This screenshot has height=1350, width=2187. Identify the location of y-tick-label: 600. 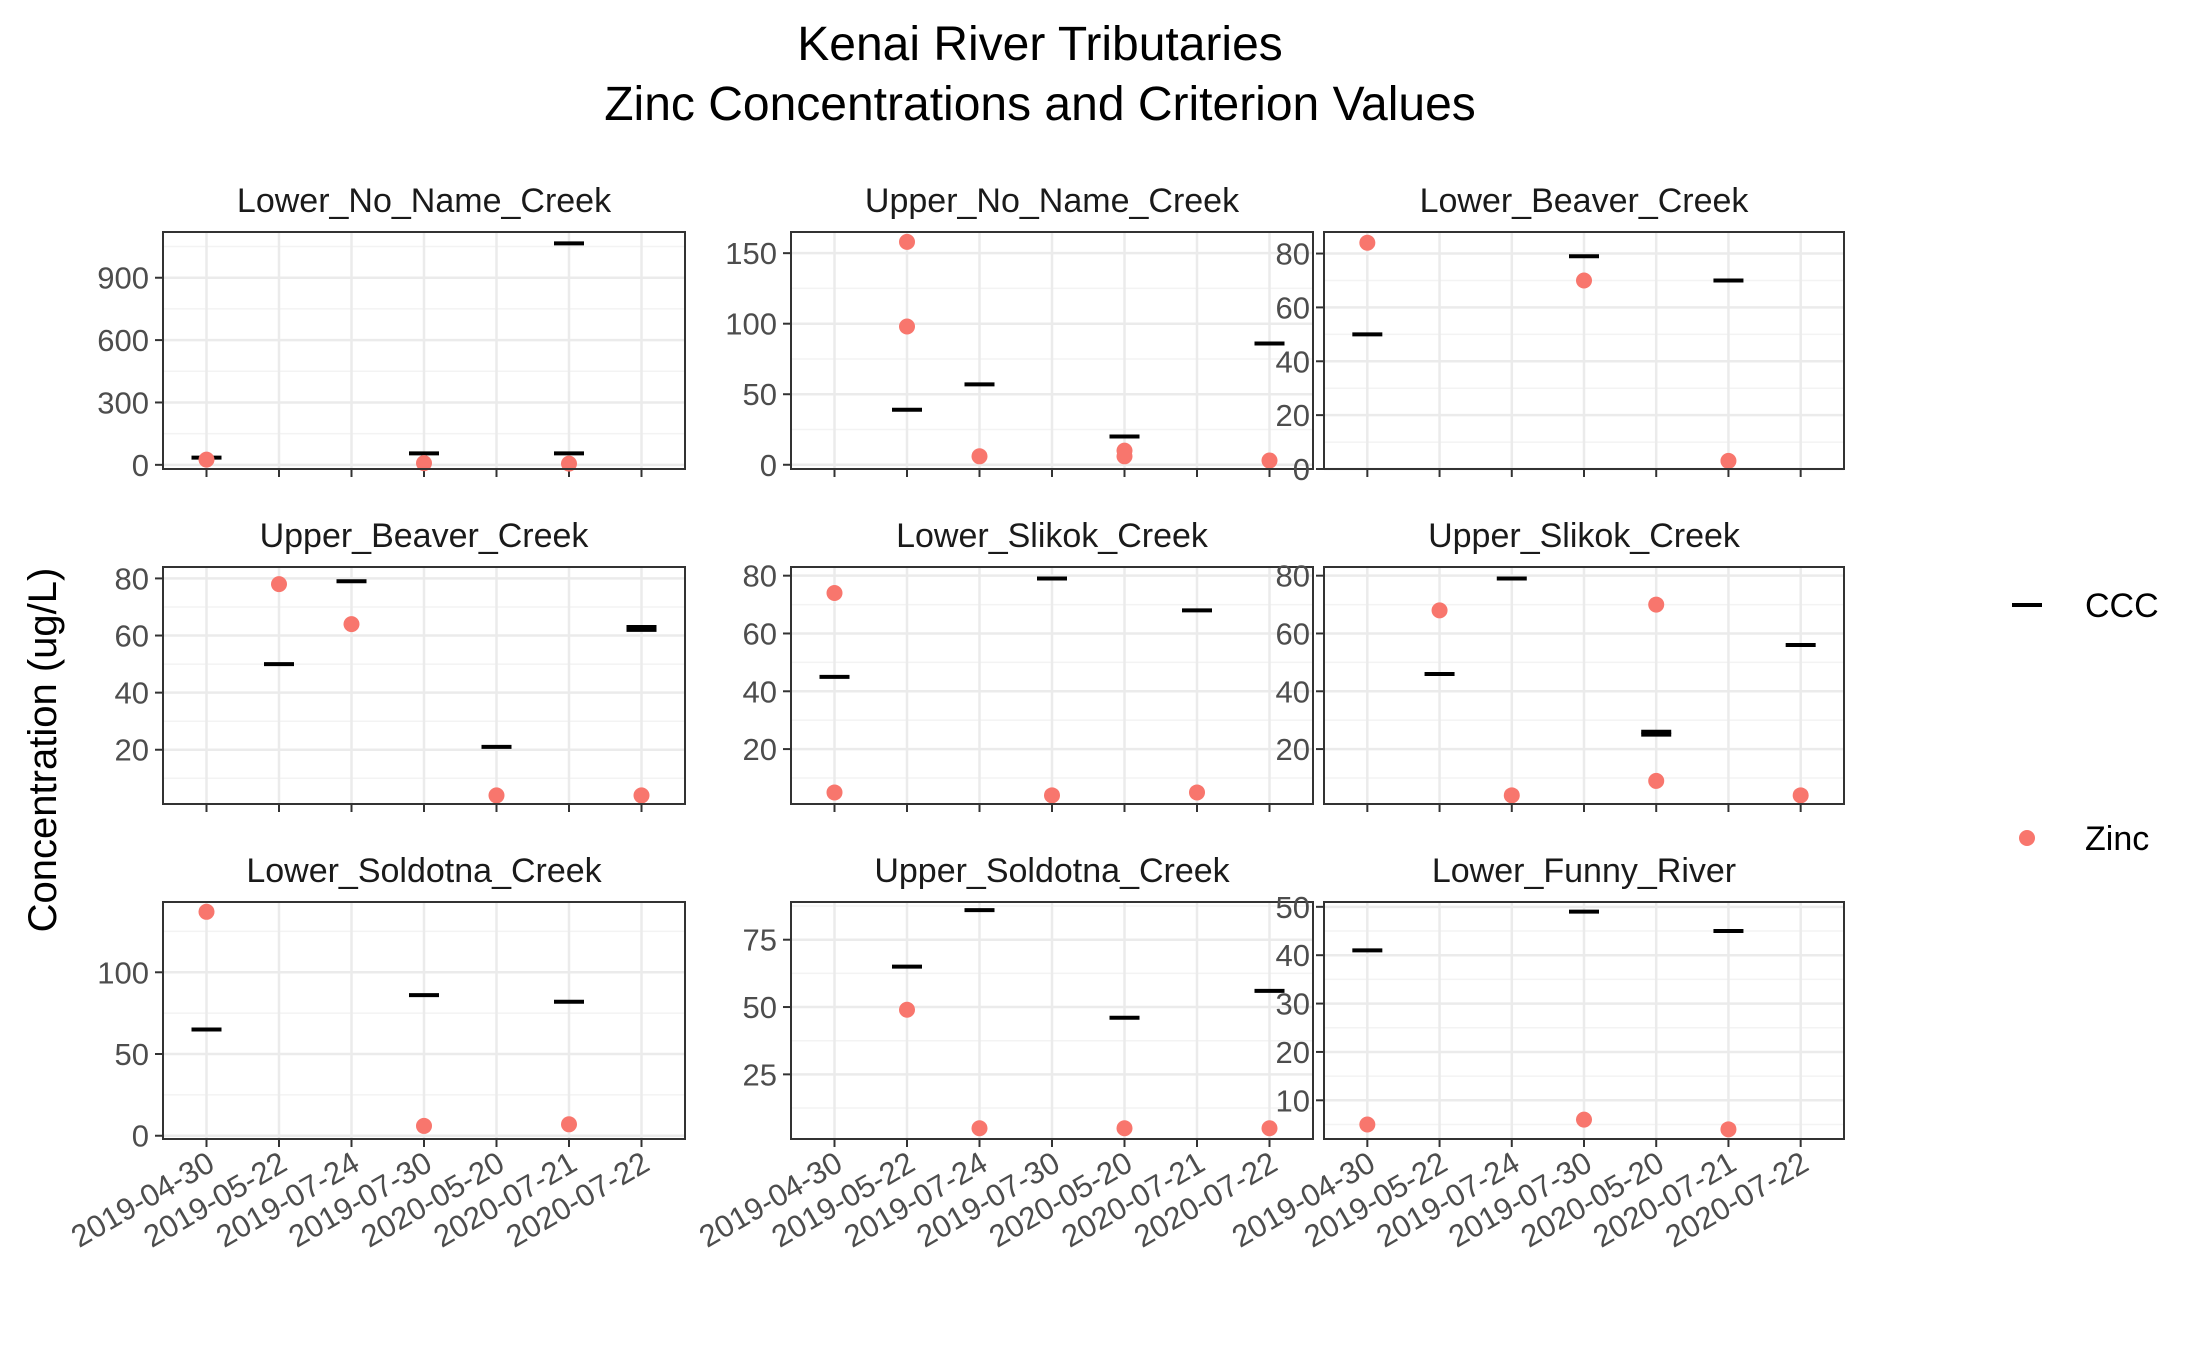
(123, 340).